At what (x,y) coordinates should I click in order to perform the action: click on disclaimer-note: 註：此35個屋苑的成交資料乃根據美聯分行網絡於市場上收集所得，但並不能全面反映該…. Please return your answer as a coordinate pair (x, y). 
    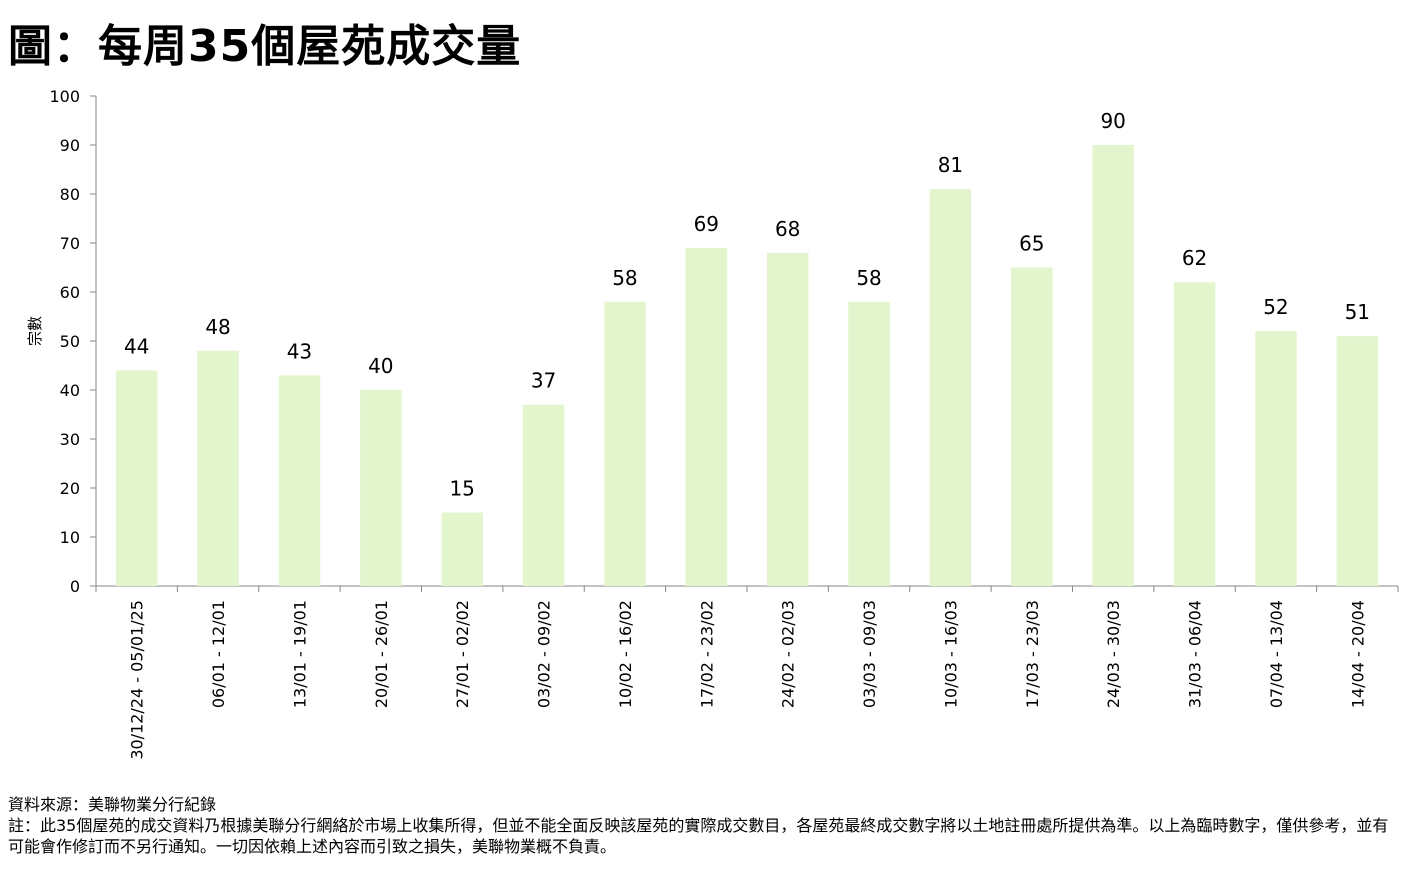
    Looking at the image, I should click on (698, 836).